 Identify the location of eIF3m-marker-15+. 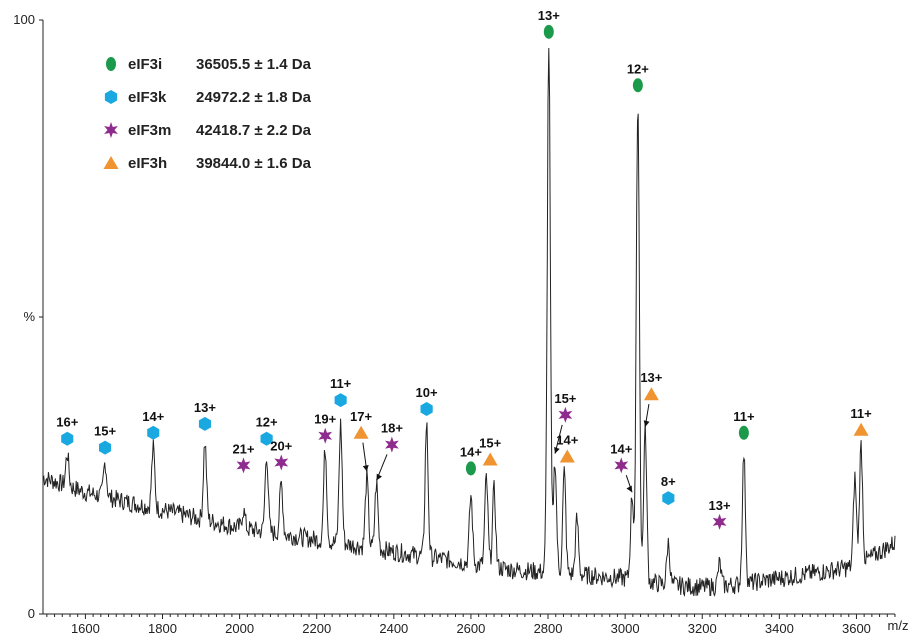
(565, 414).